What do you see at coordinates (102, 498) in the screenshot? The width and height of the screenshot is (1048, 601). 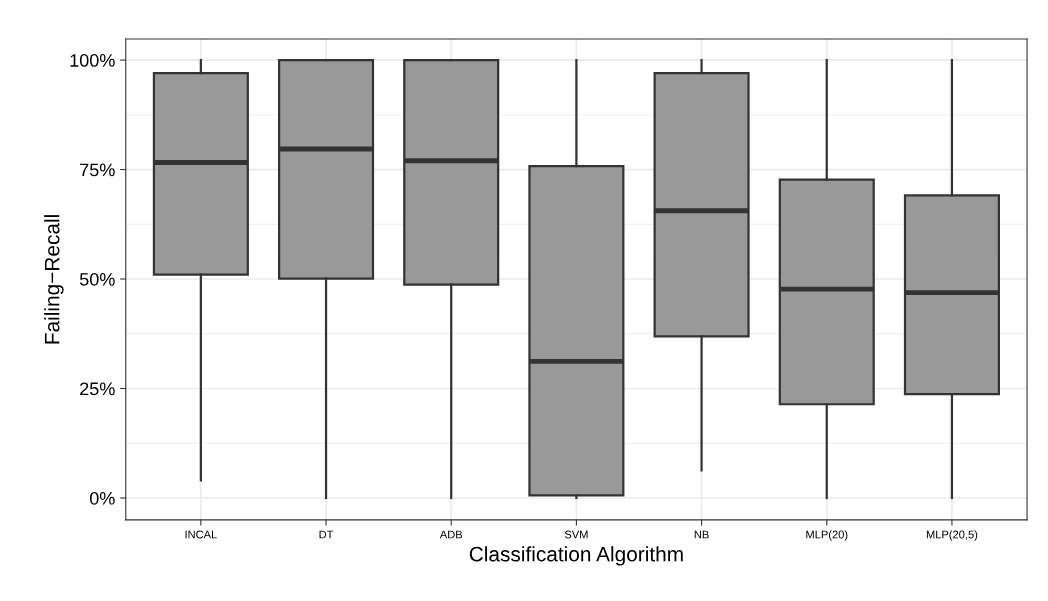 I see `y-tick-label: 0%` at bounding box center [102, 498].